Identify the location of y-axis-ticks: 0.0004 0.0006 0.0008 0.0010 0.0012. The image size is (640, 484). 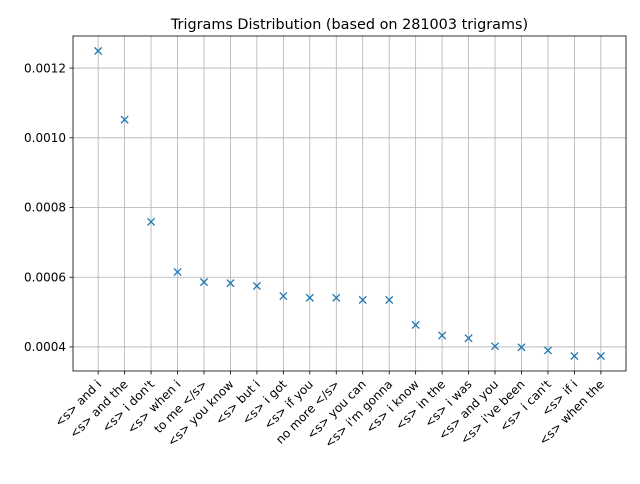
(48, 207).